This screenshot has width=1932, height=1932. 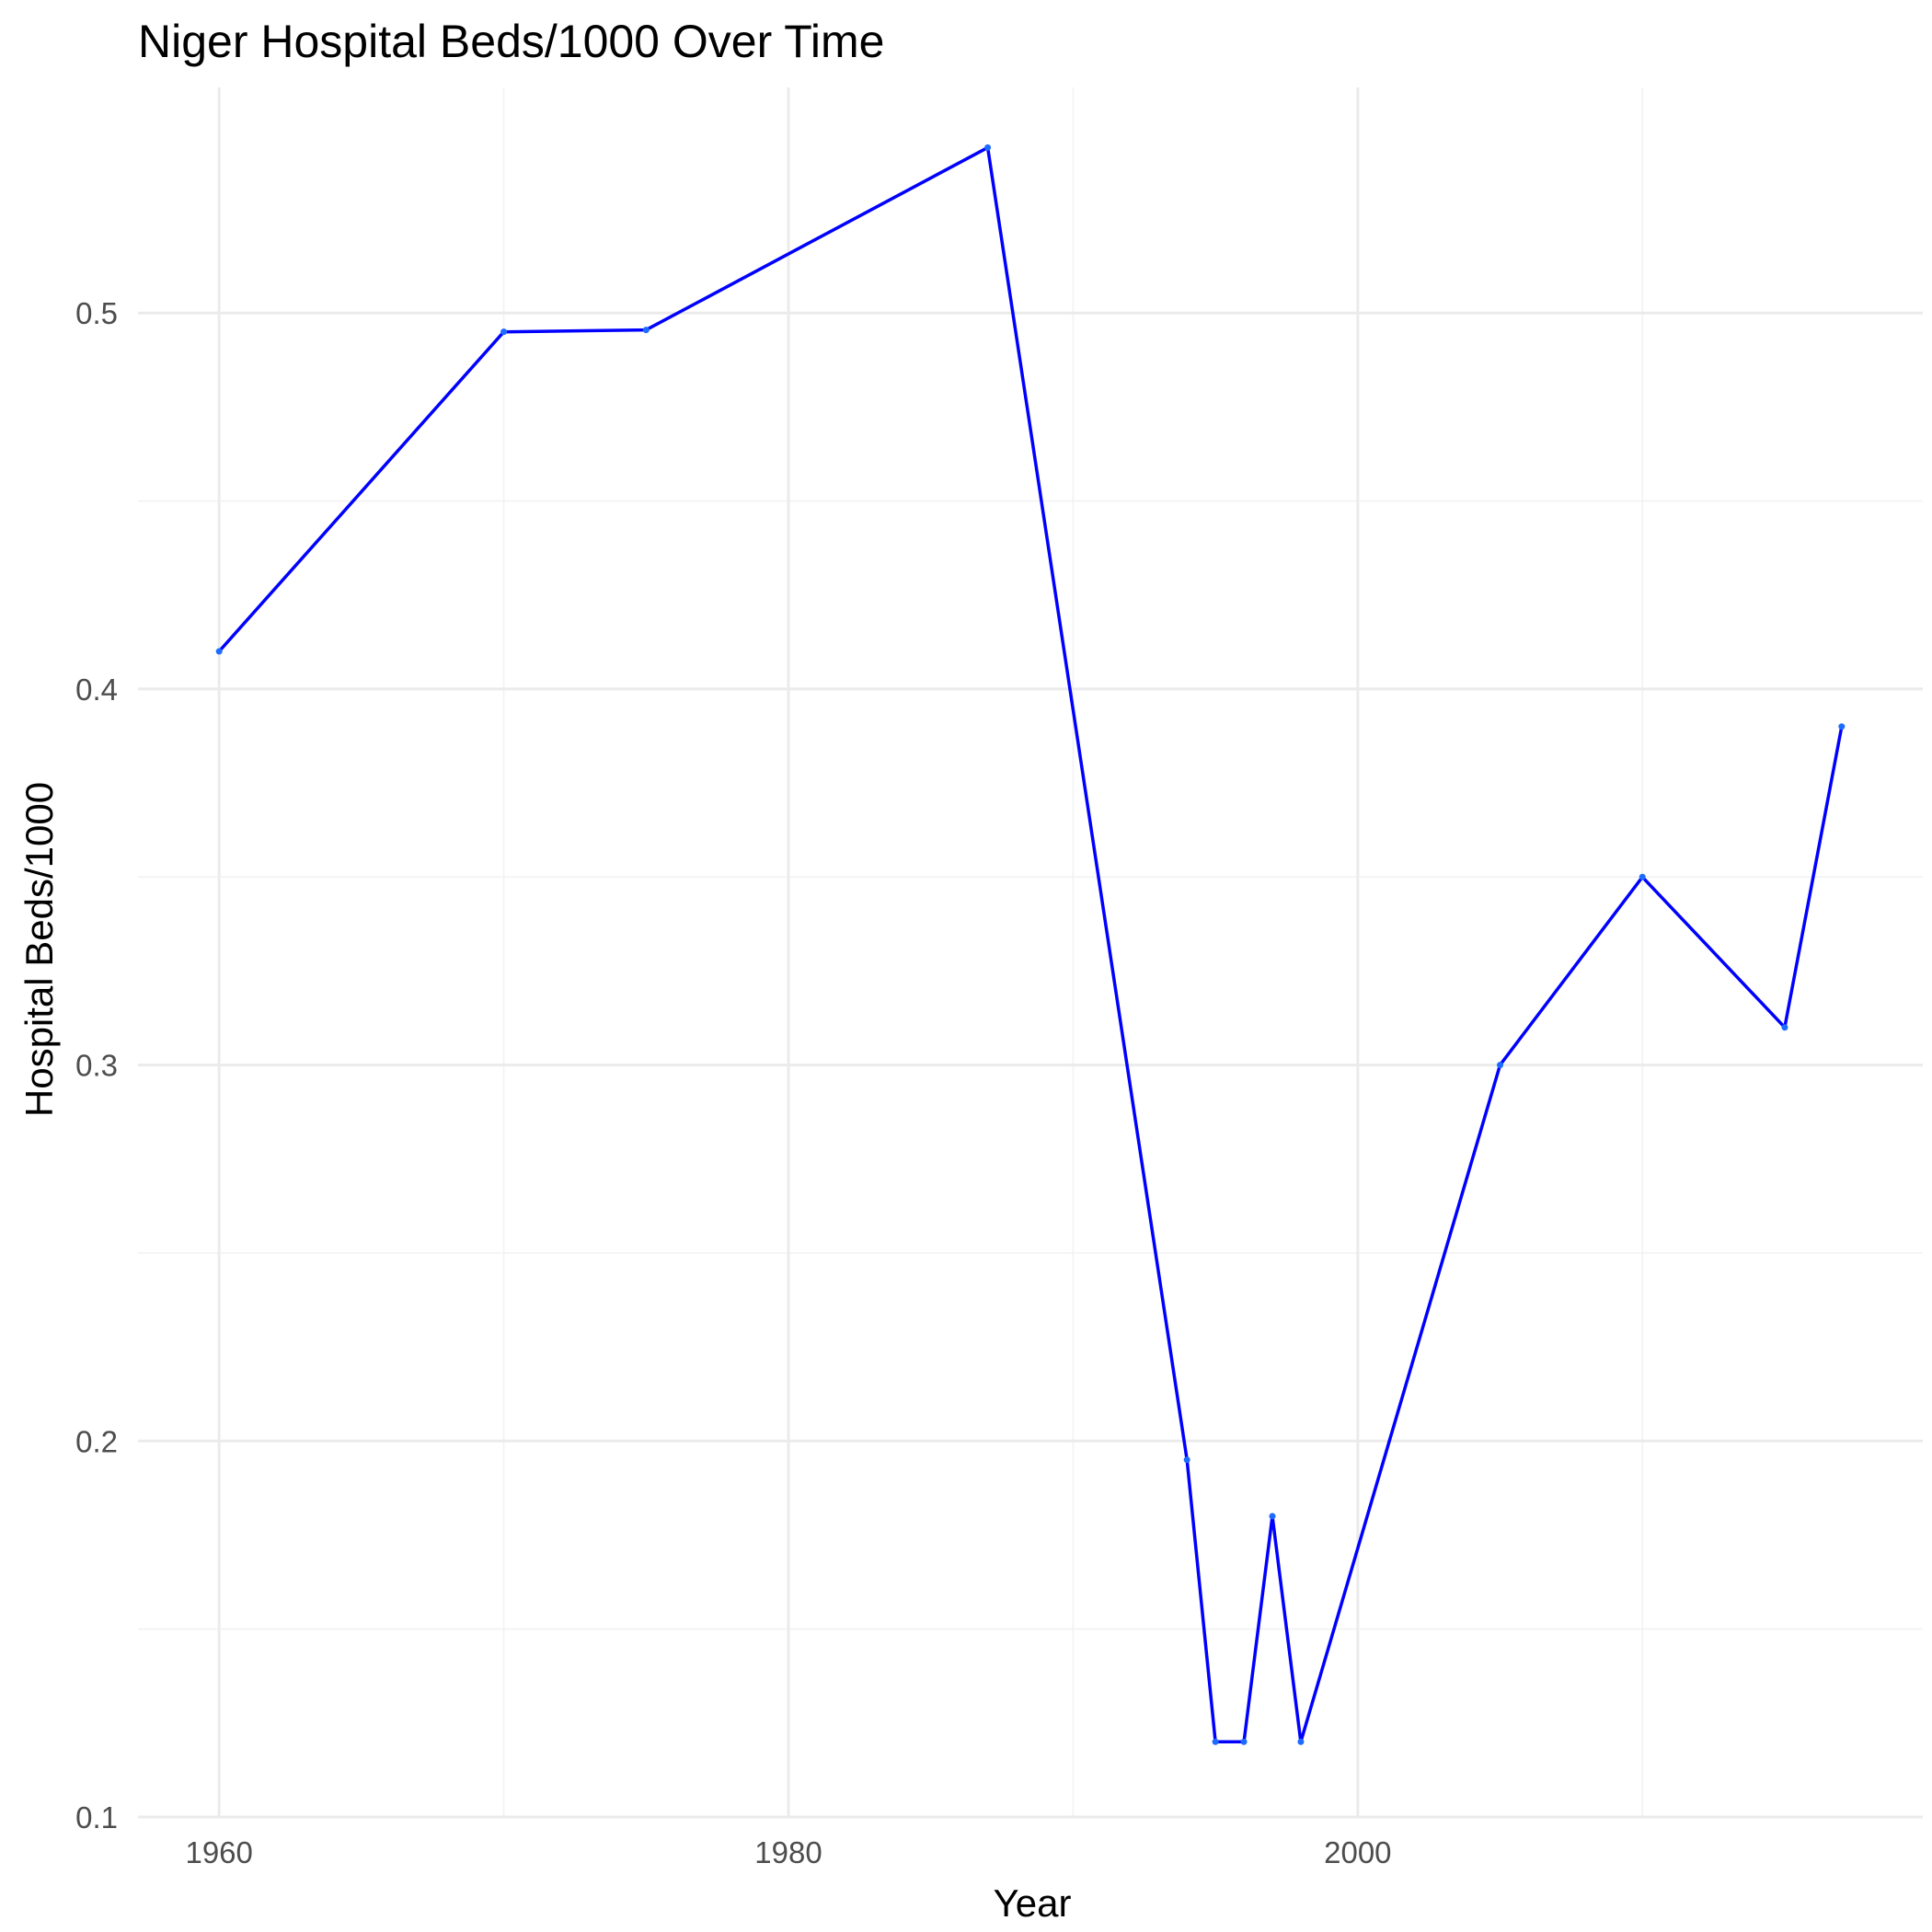 I want to click on y-axis-title: Hospital Beds/1000, so click(x=39, y=949).